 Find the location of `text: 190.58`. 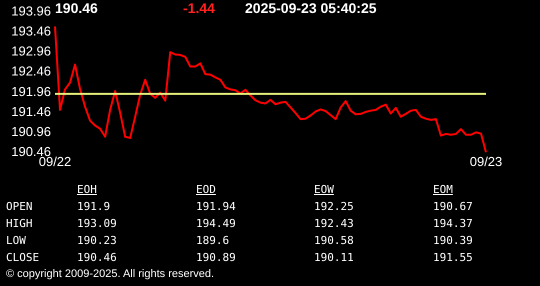

text: 190.58 is located at coordinates (334, 240).